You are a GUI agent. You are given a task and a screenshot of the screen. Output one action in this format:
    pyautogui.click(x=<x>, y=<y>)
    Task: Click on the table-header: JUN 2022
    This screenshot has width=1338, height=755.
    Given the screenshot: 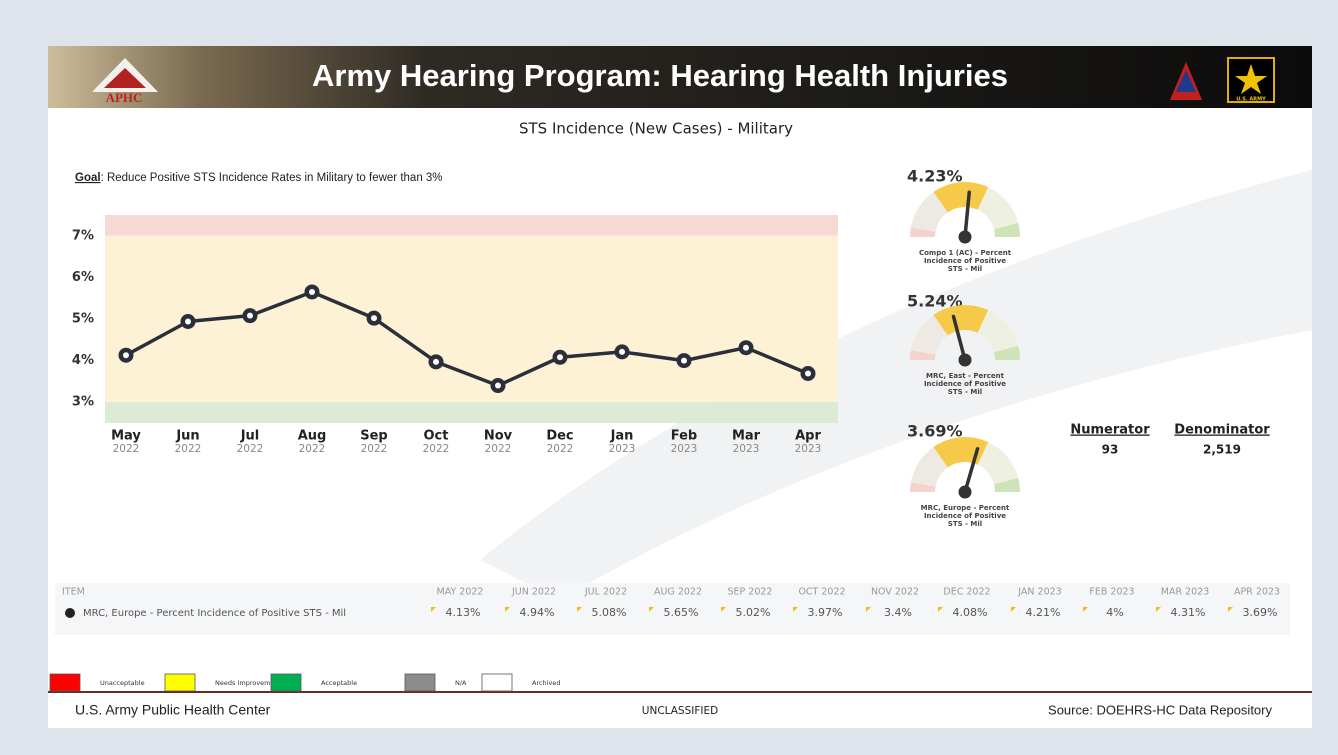 What is the action you would take?
    pyautogui.click(x=533, y=592)
    